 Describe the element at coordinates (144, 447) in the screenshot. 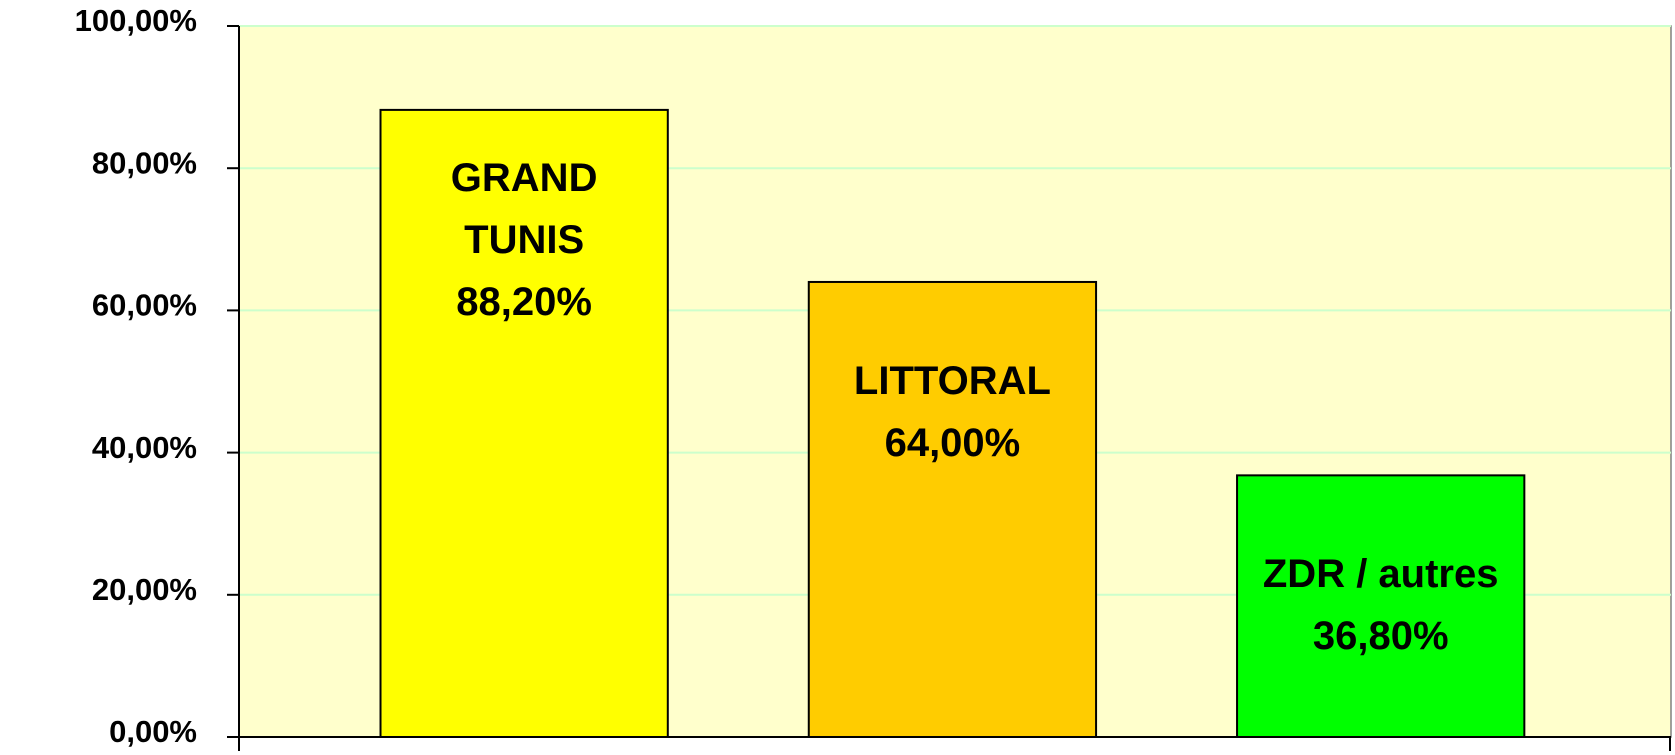

I see `y-tick-label: 40,00%` at that location.